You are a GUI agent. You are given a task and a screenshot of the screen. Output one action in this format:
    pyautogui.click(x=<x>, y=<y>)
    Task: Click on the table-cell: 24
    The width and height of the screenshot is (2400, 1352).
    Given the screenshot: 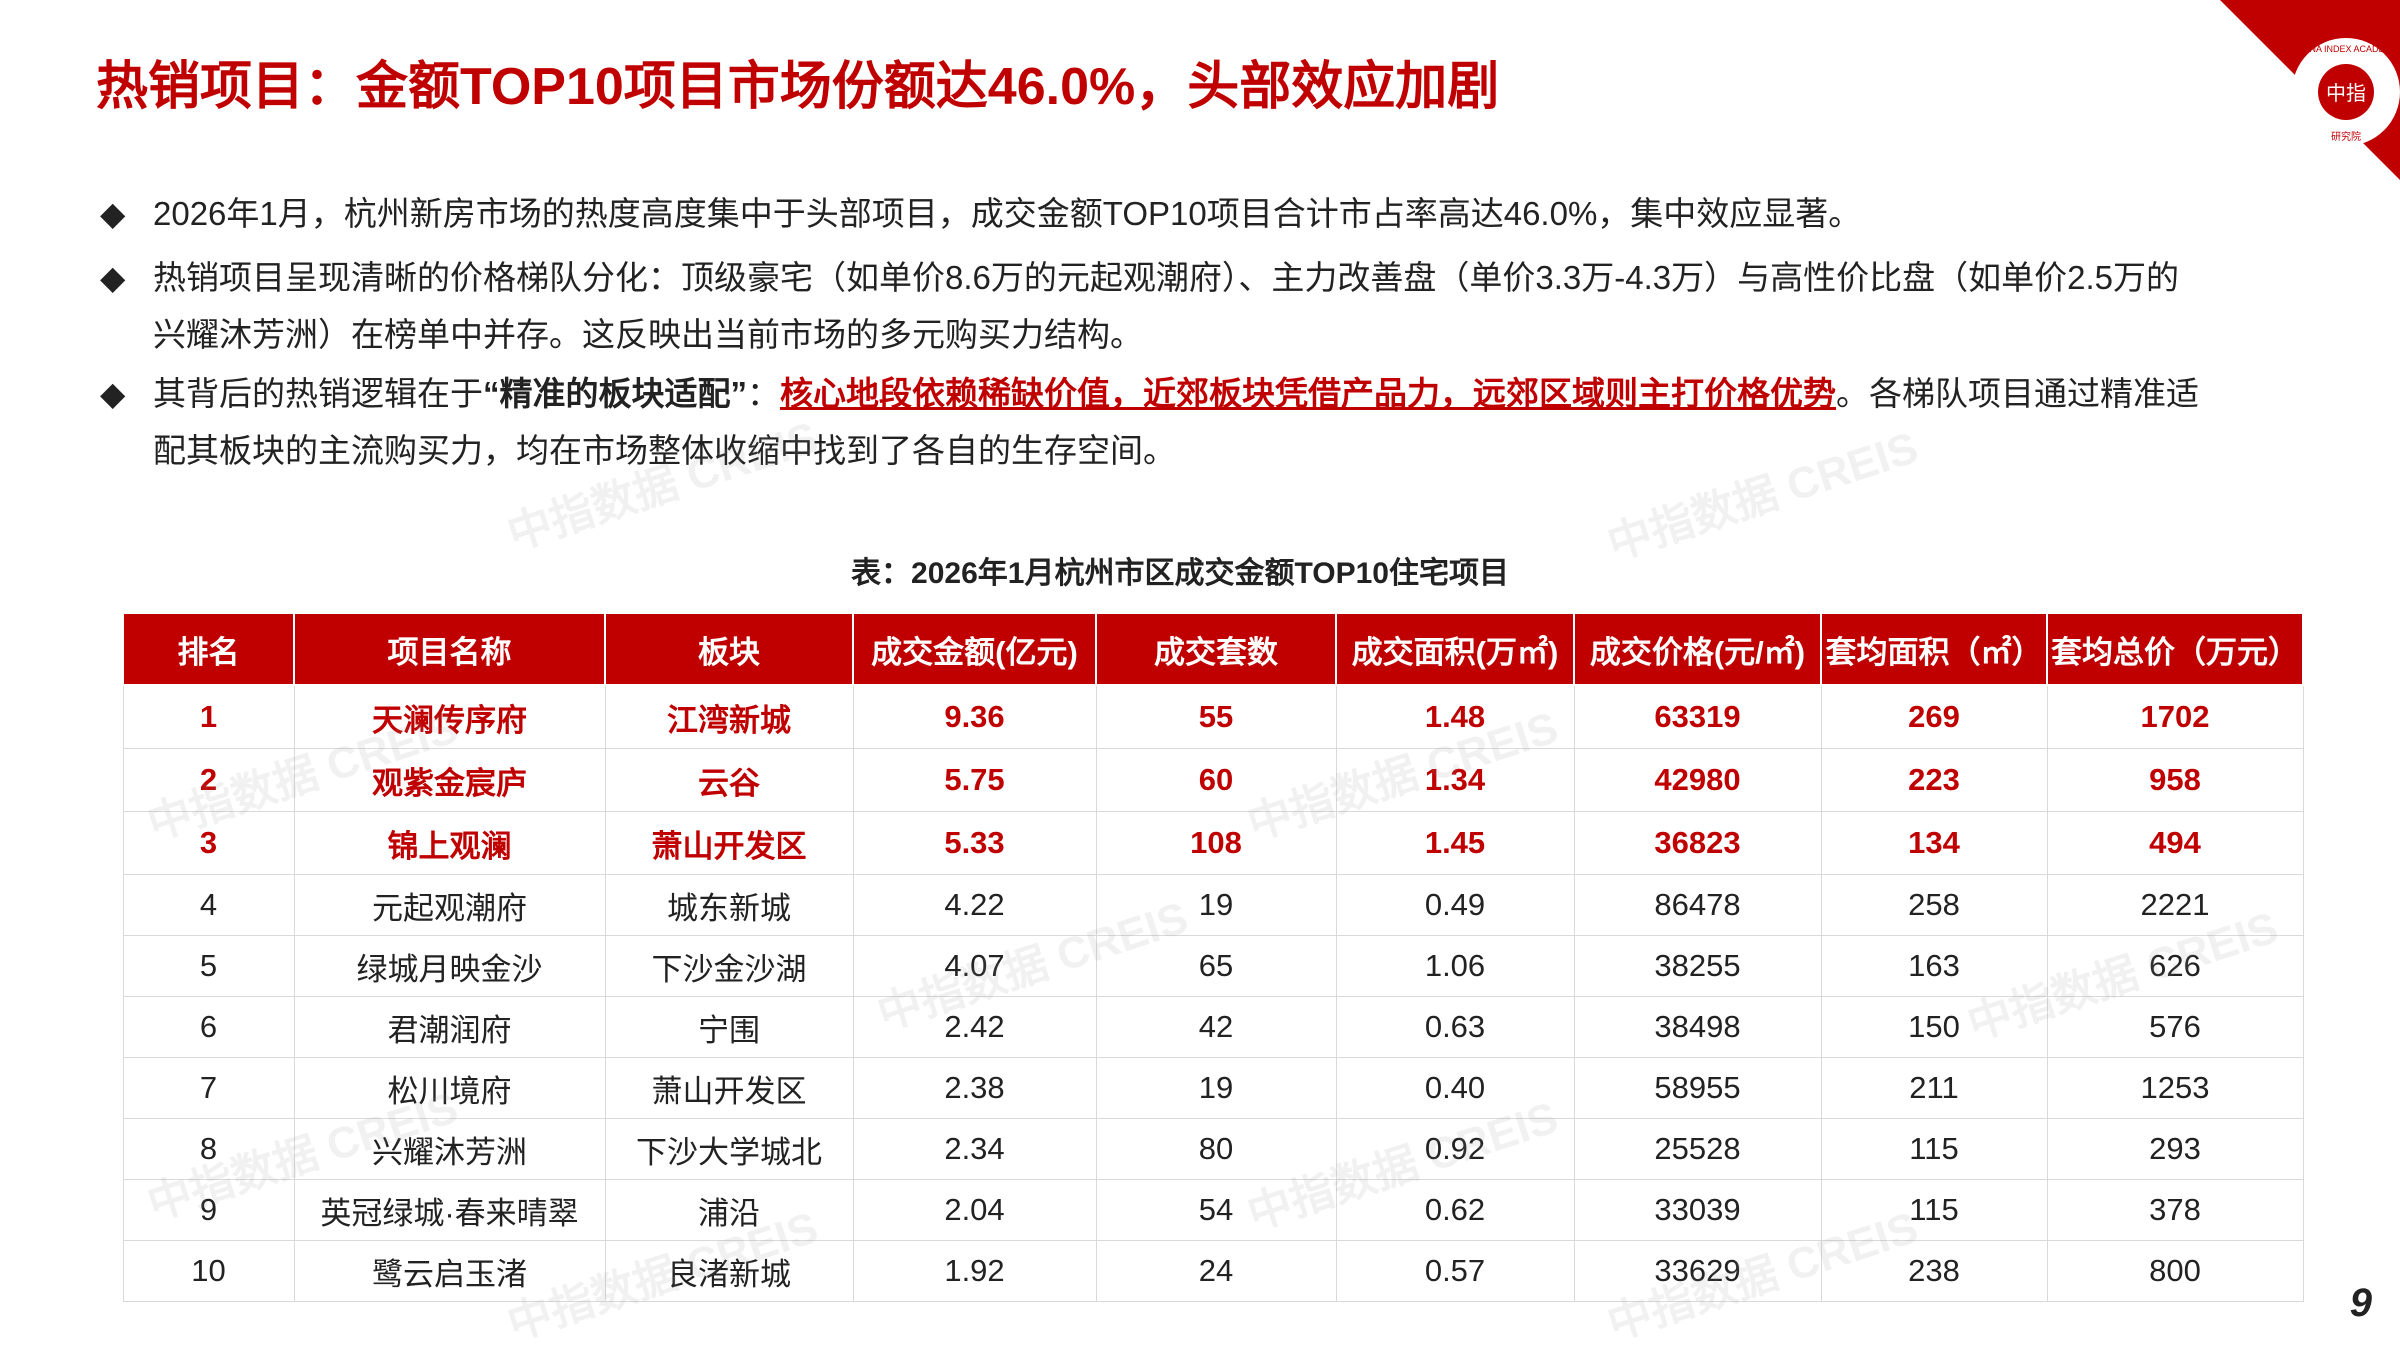 What is the action you would take?
    pyautogui.click(x=1216, y=1271)
    